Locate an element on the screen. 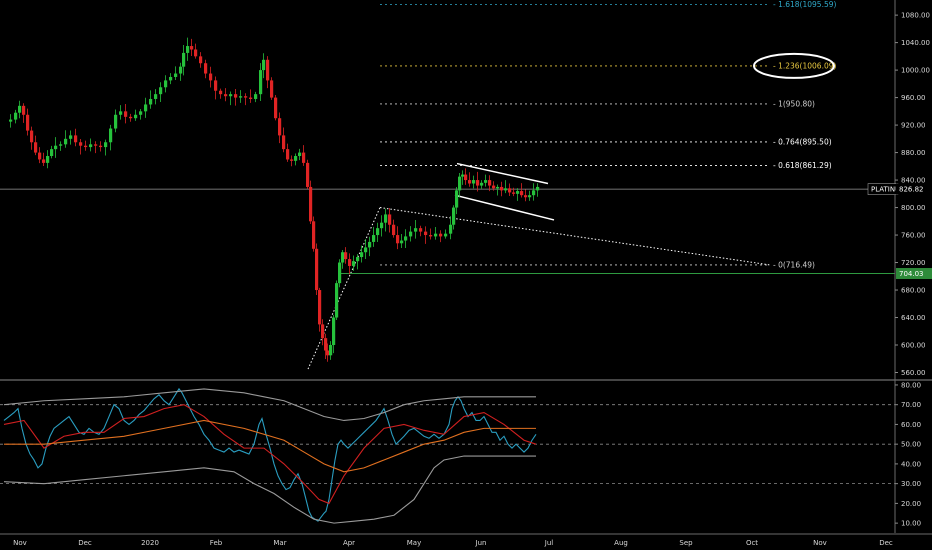 Image resolution: width=932 pixels, height=550 pixels. price-tick-label: 920.00 is located at coordinates (913, 126).